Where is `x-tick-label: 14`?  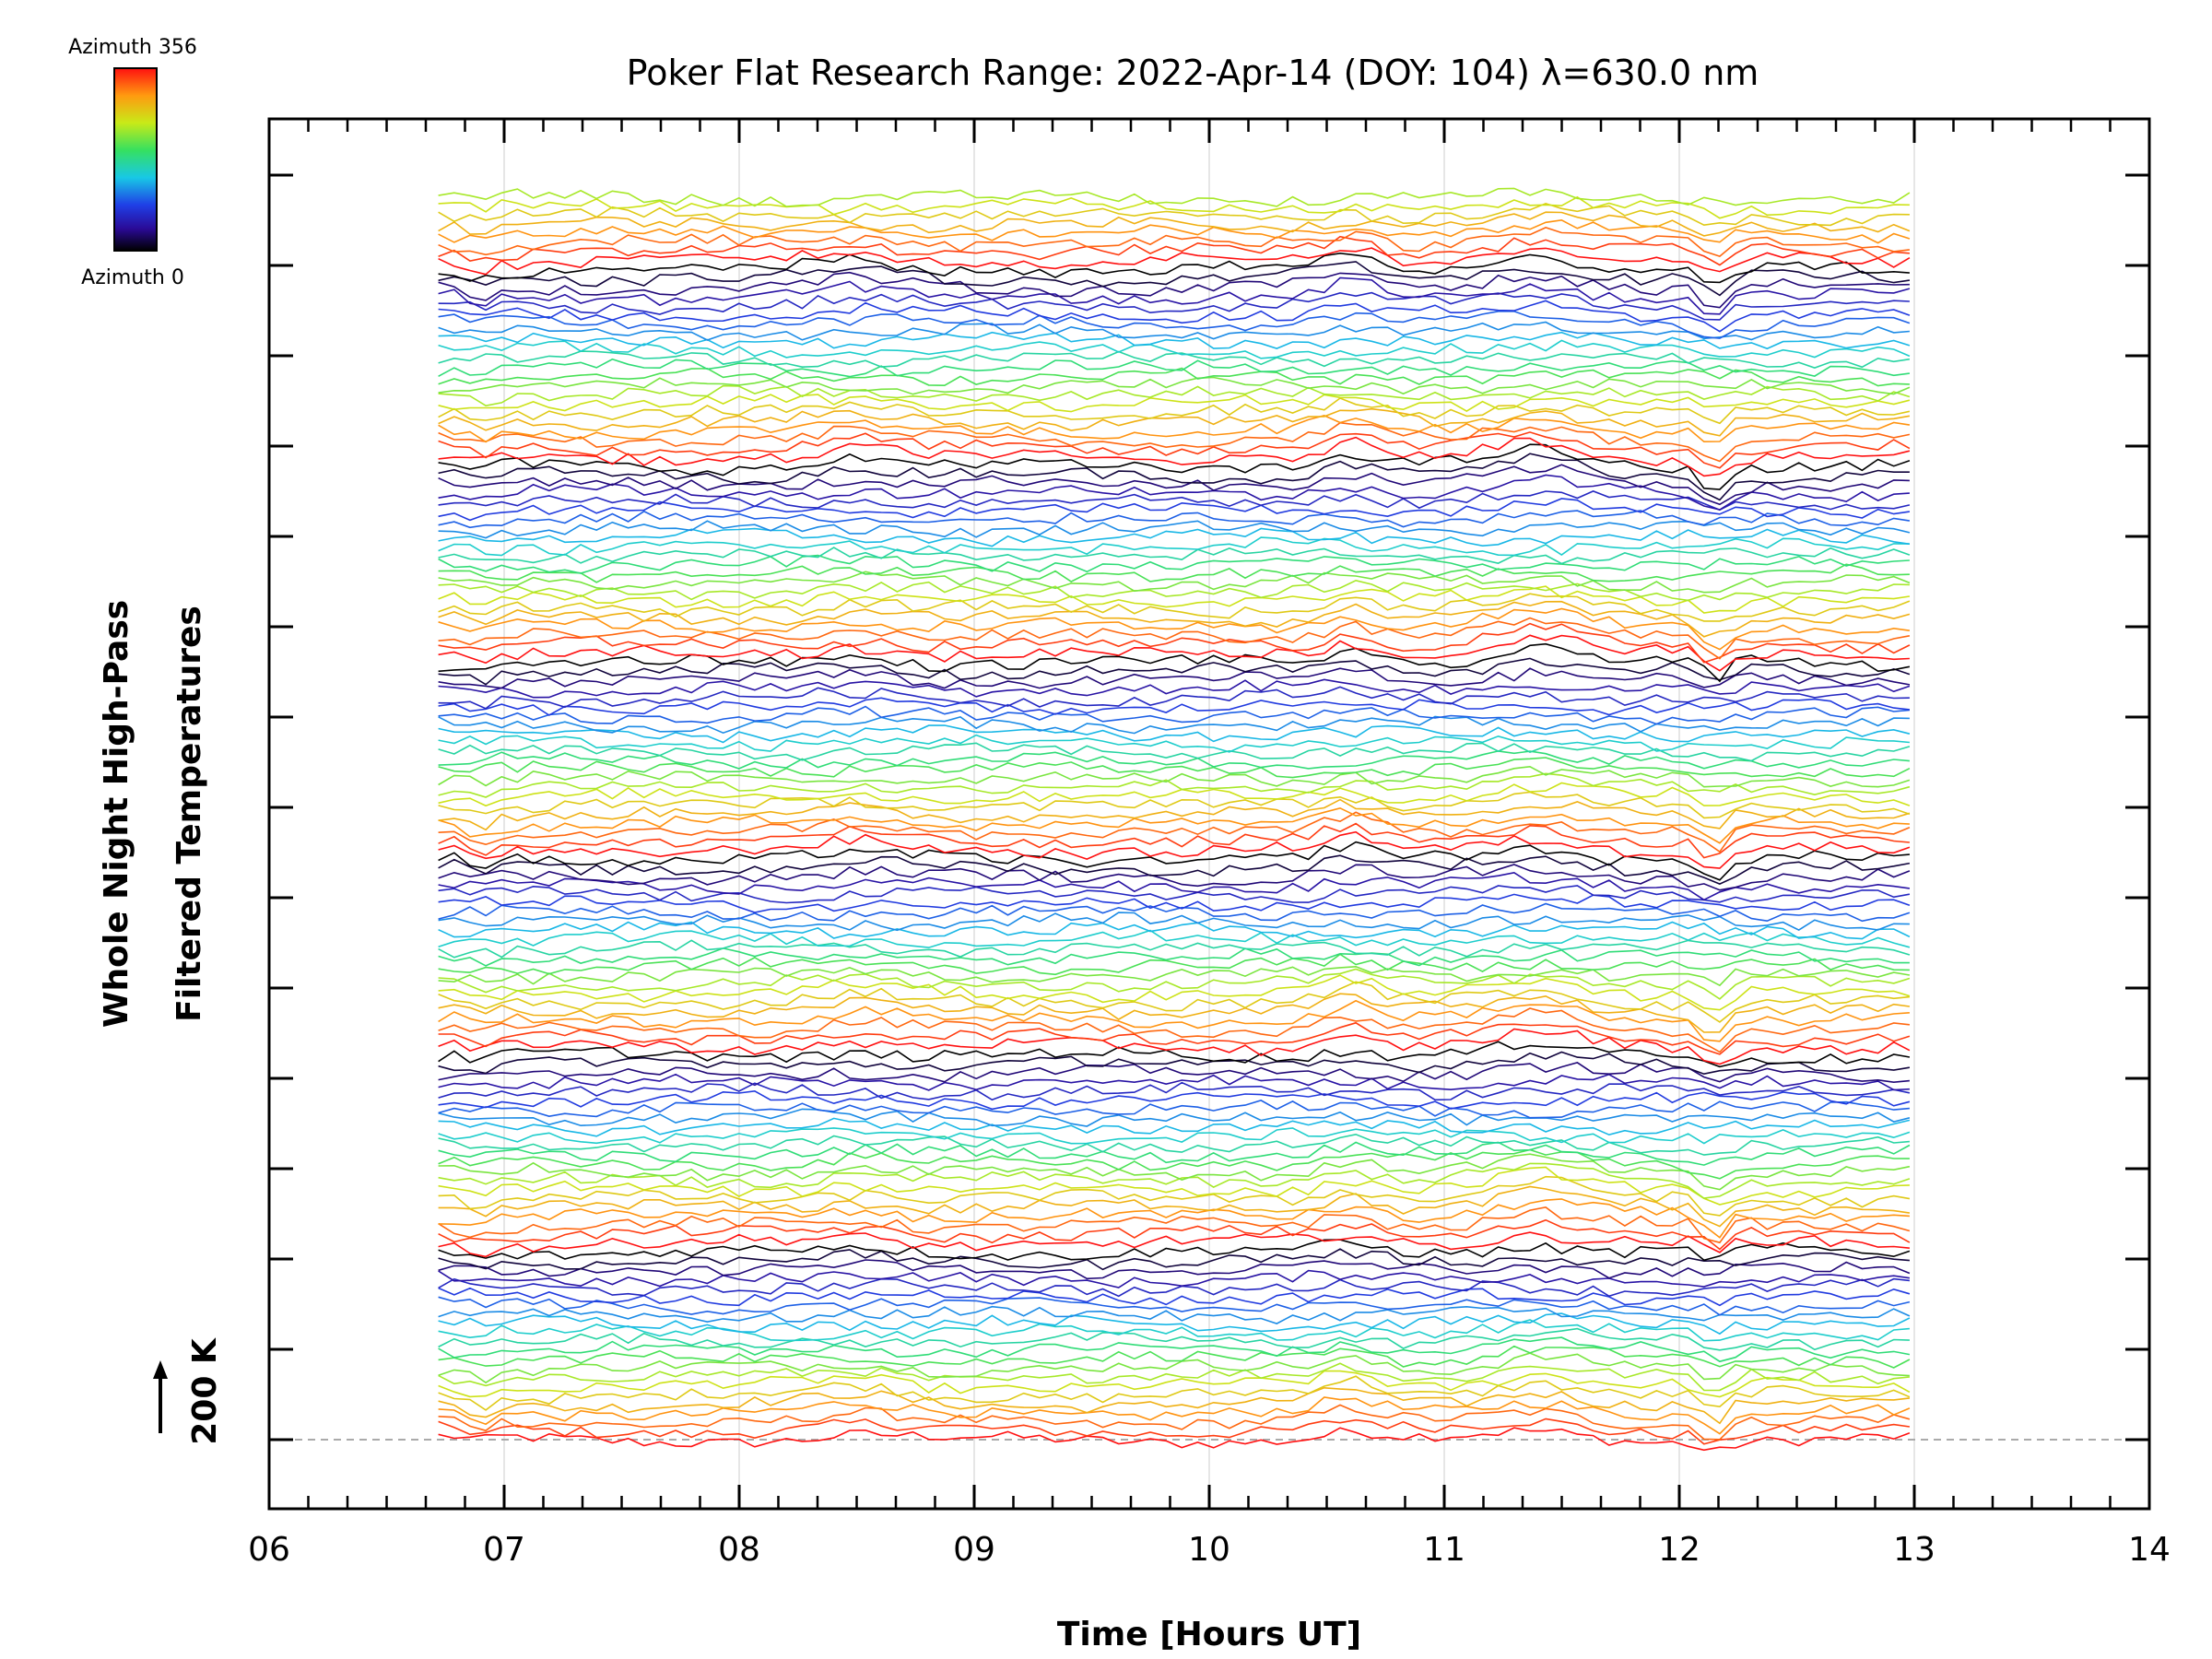 x-tick-label: 14 is located at coordinates (2149, 1550).